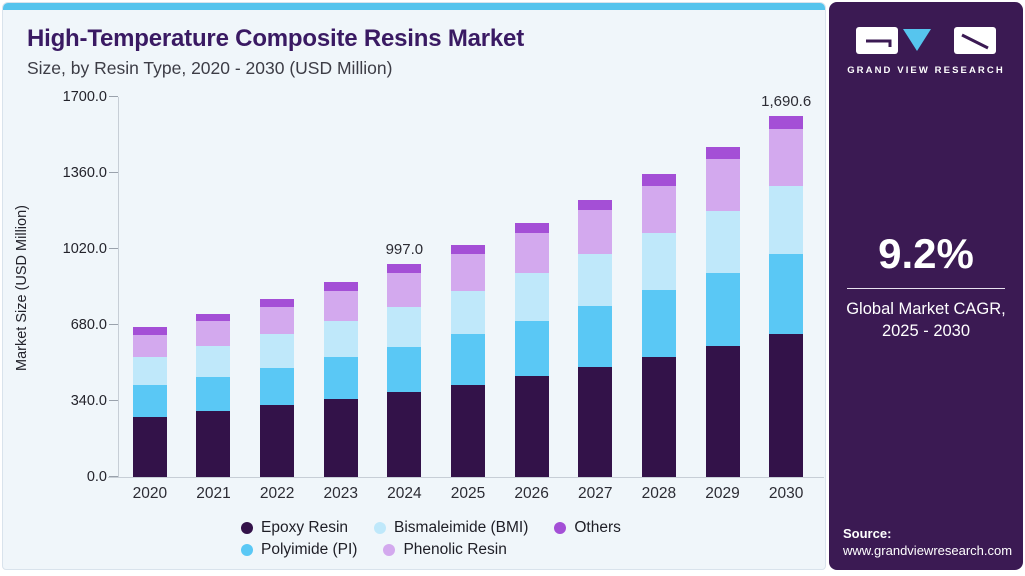  What do you see at coordinates (867, 533) in the screenshot?
I see `source-label: Source:` at bounding box center [867, 533].